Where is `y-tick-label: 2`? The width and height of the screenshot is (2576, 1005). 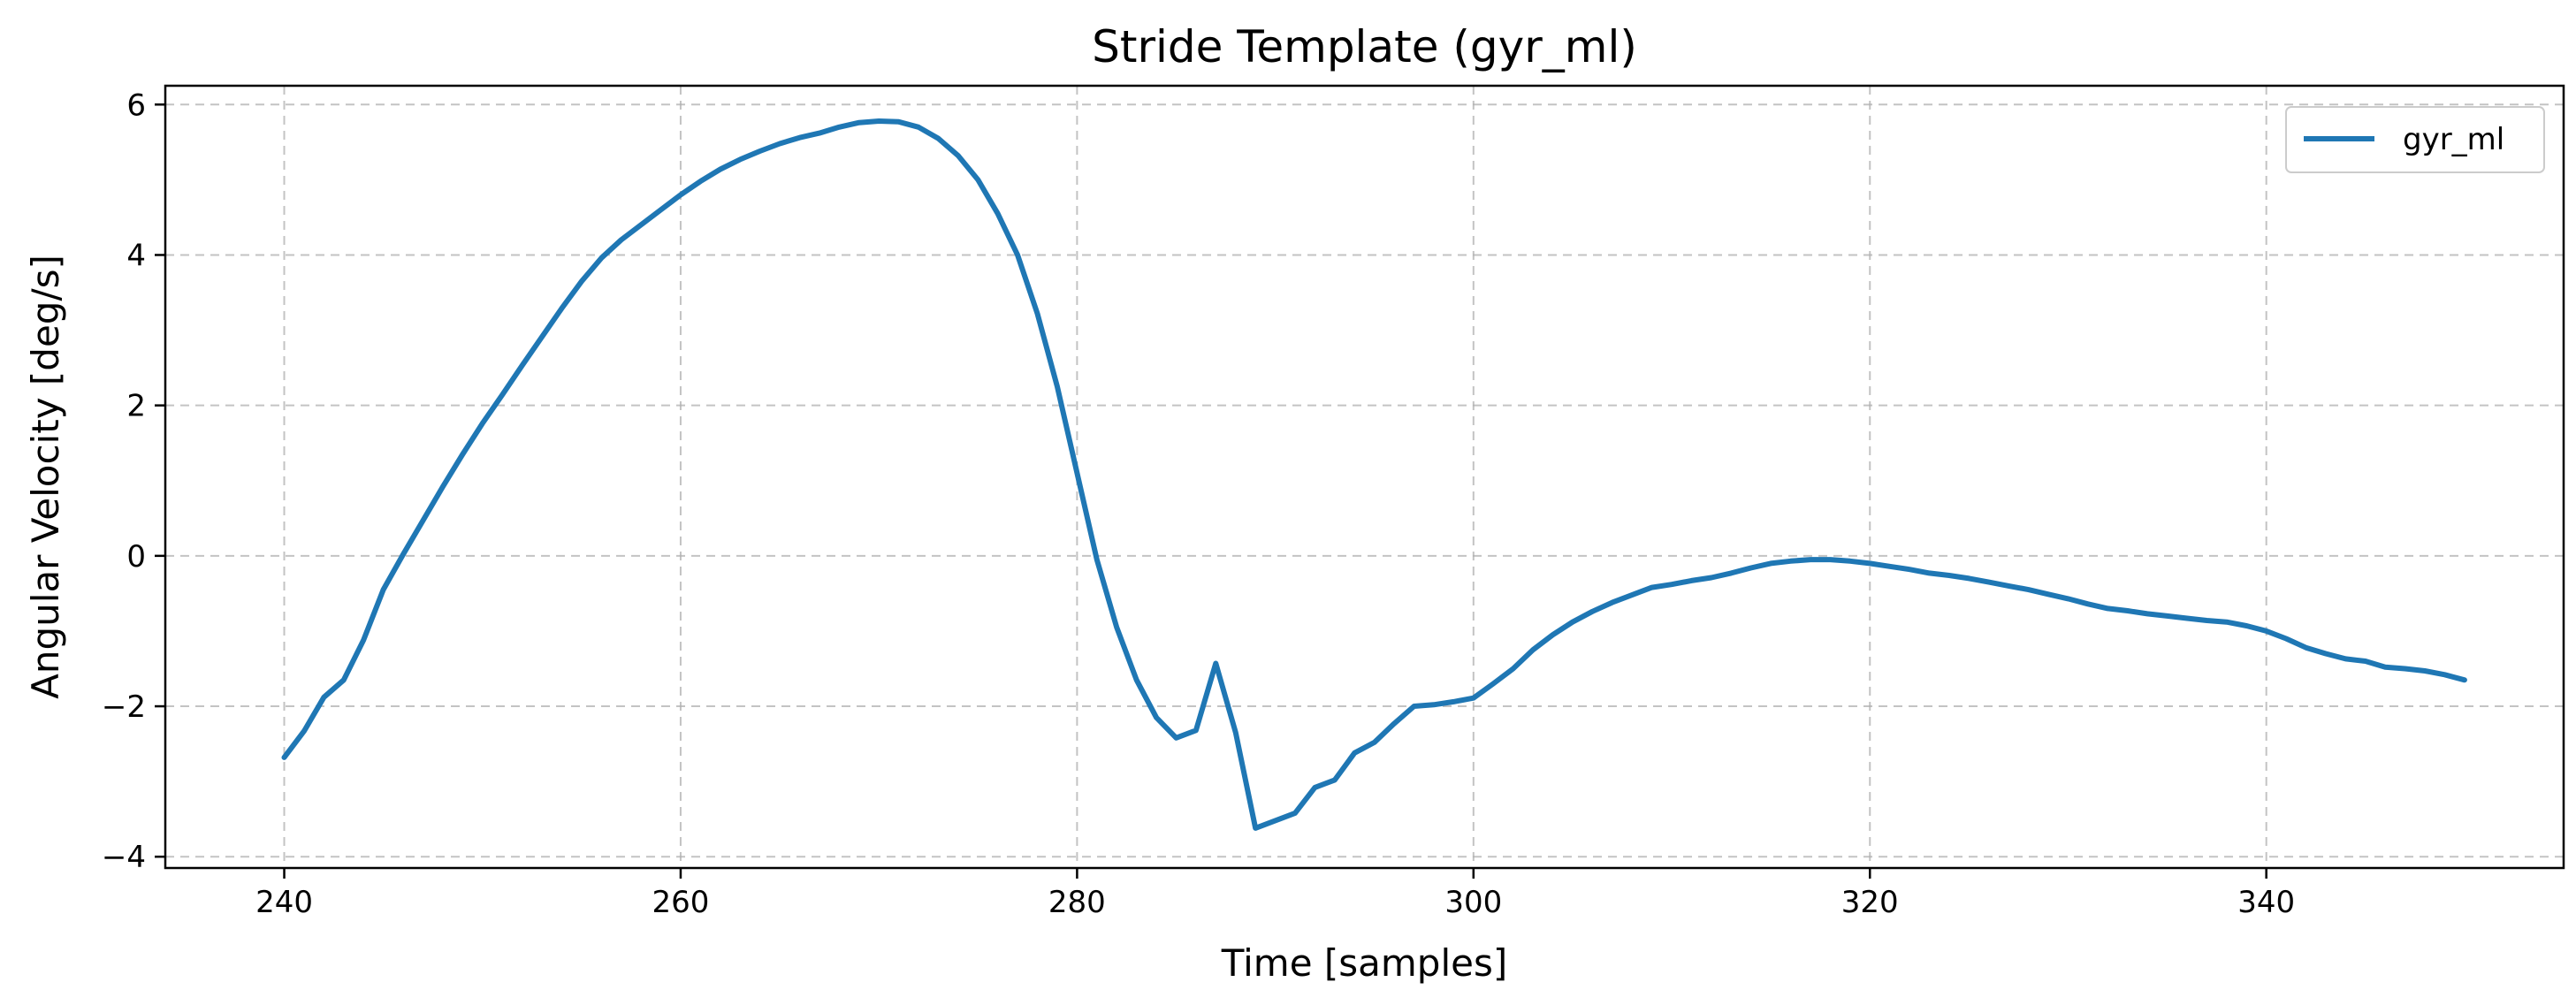 y-tick-label: 2 is located at coordinates (136, 407).